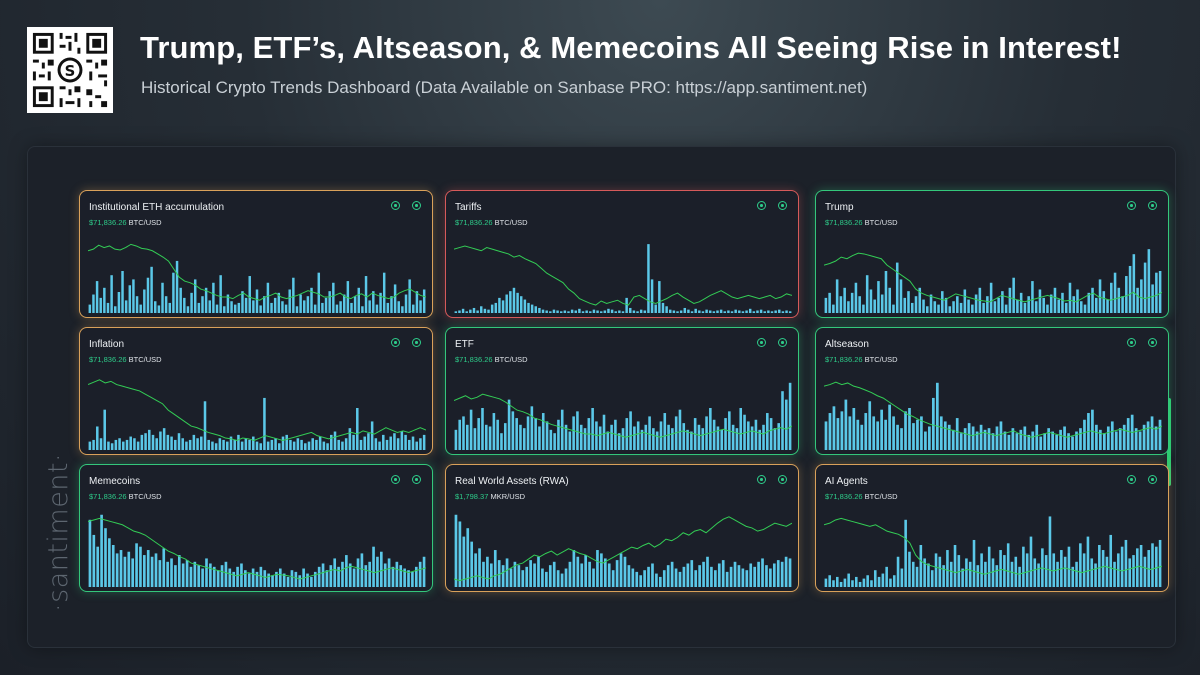  What do you see at coordinates (510, 222) in the screenshot?
I see `price-unit: BTC/USD` at bounding box center [510, 222].